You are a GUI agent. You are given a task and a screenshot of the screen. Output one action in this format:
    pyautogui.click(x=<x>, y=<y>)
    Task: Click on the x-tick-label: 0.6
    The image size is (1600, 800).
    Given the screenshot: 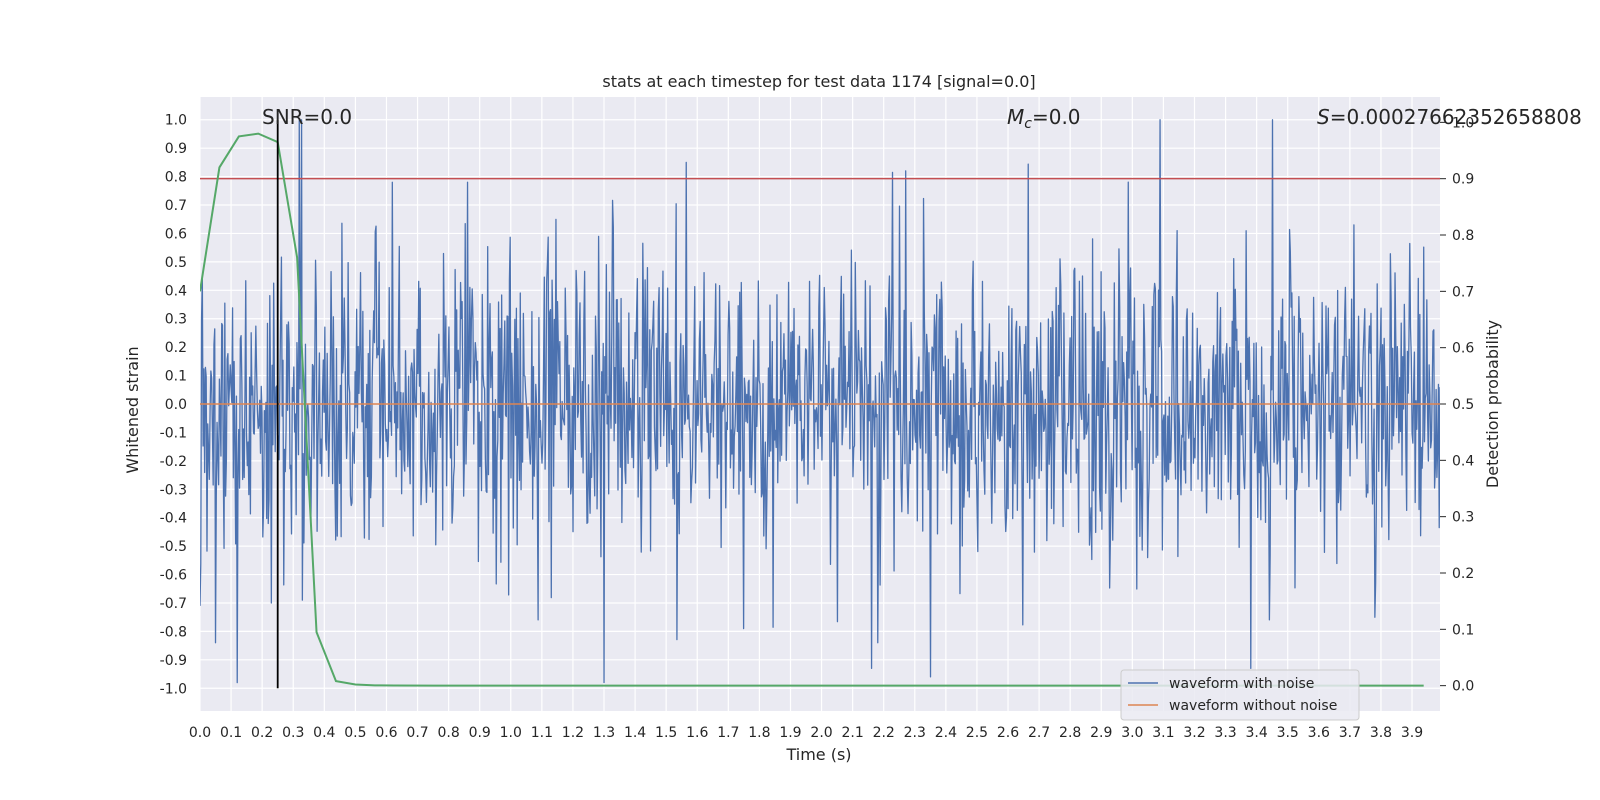 What is the action you would take?
    pyautogui.click(x=386, y=733)
    